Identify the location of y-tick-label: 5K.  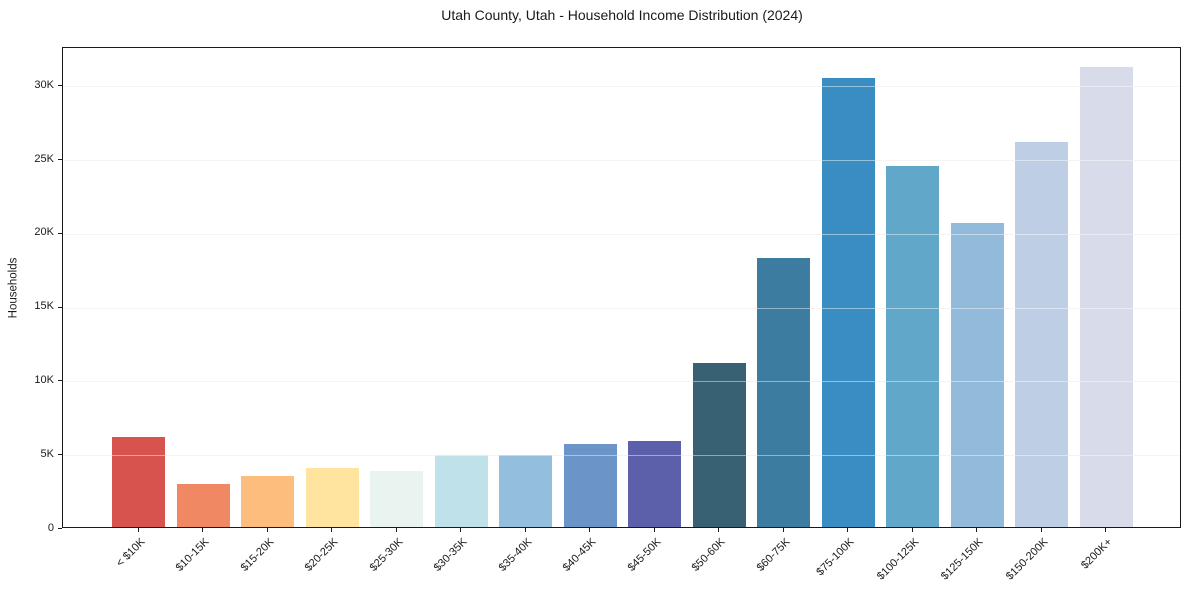
(47, 453).